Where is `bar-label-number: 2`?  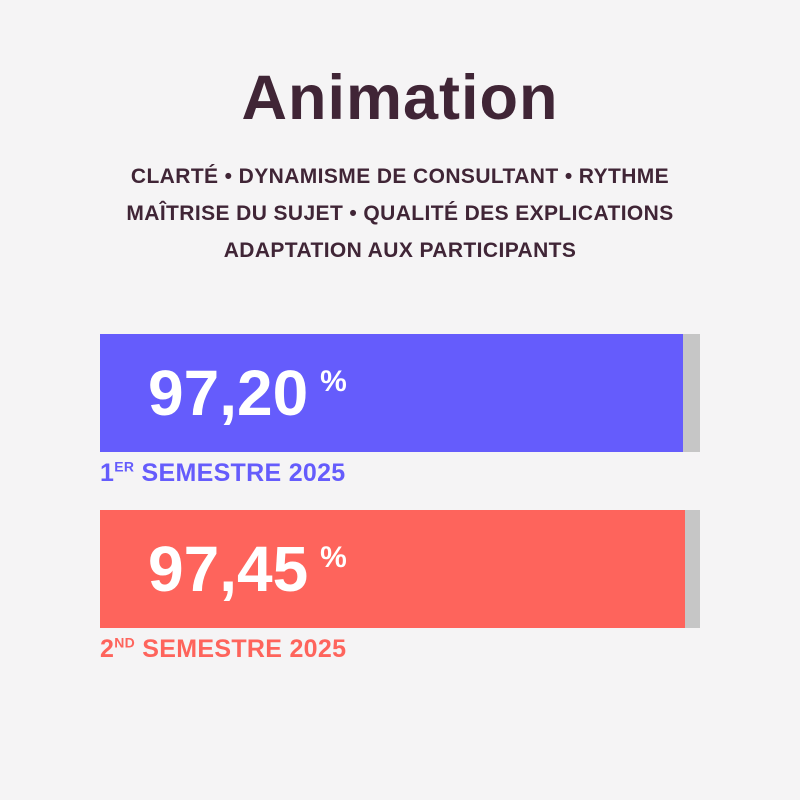
bar-label-number: 2 is located at coordinates (107, 649).